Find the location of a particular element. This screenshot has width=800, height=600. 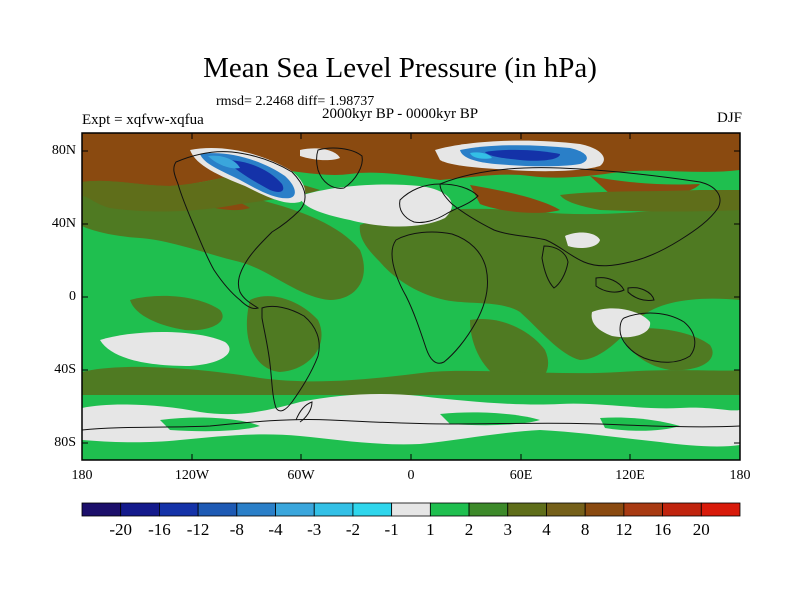

lon-label-120e: 120E is located at coordinates (630, 475).